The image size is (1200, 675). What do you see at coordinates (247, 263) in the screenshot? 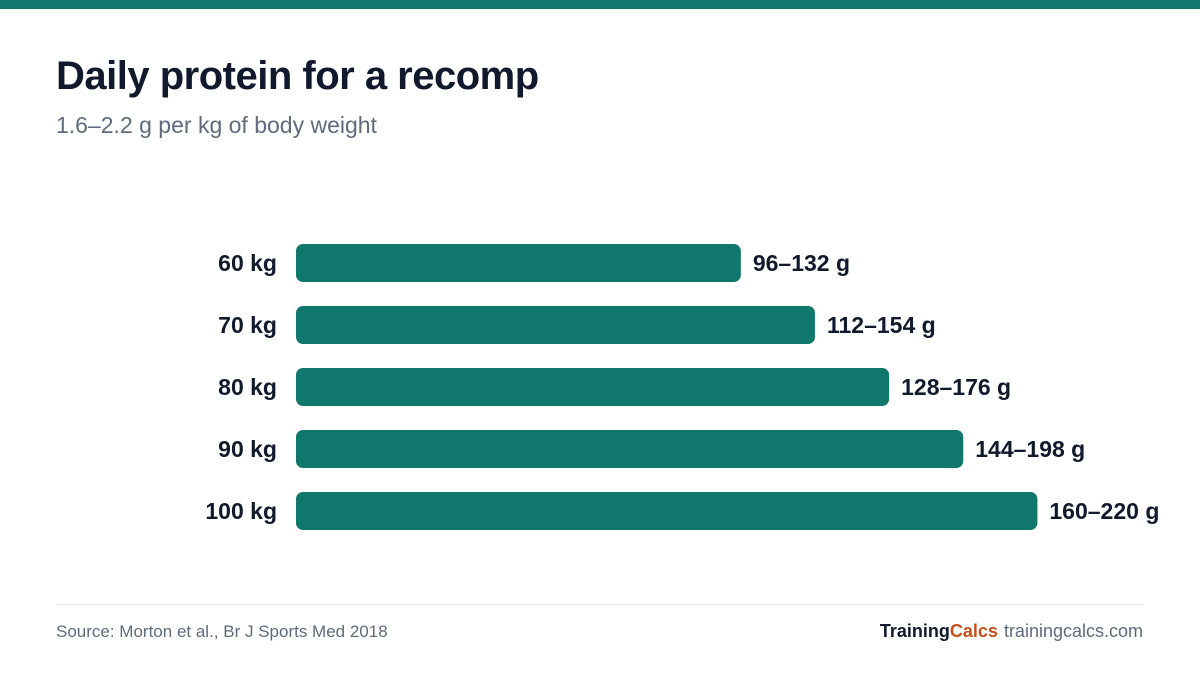
I see `category-label: 60 kg` at bounding box center [247, 263].